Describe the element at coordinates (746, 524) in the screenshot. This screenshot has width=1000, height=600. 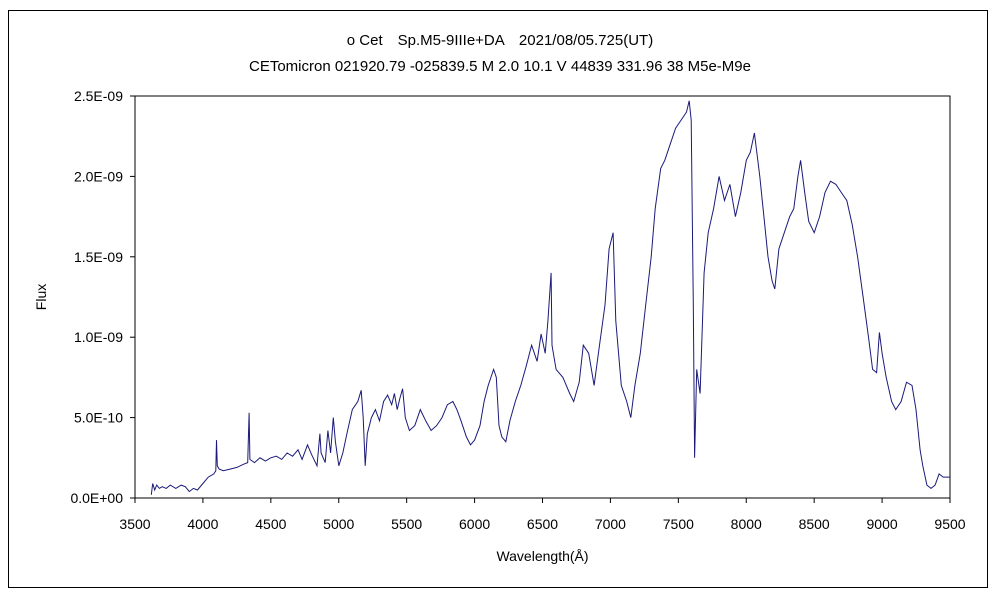
I see `x-tick-label: 8000` at that location.